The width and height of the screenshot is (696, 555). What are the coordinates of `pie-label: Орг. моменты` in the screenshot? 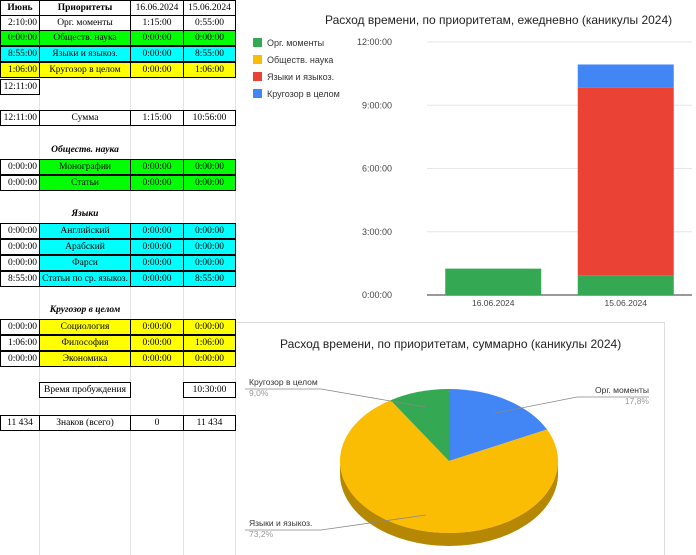 It's located at (622, 390).